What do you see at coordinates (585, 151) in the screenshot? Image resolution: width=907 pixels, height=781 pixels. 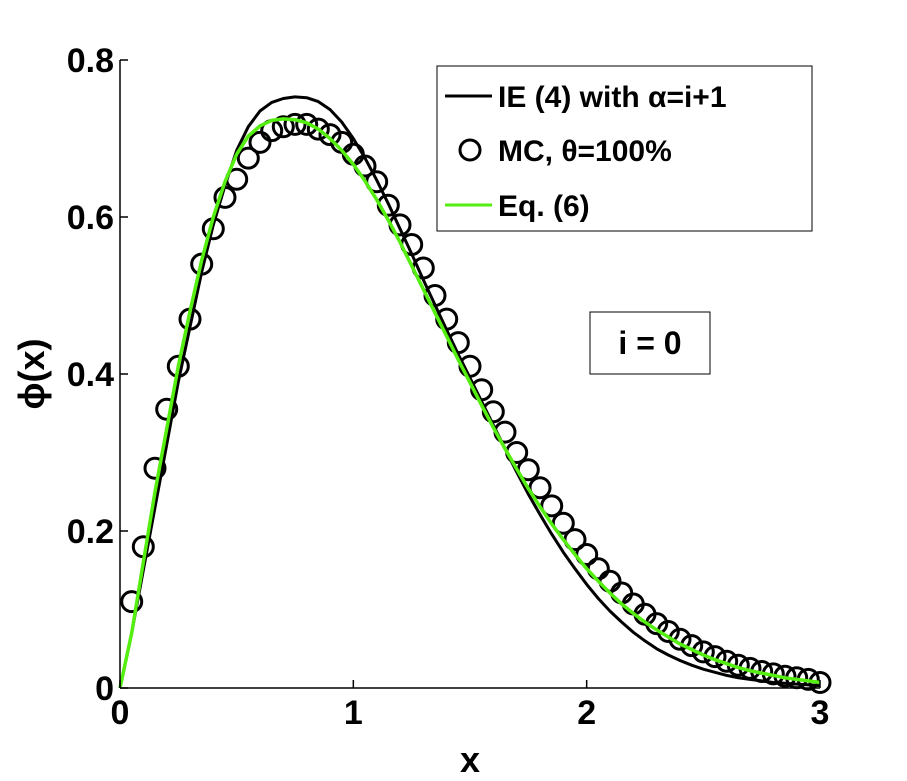 I see `legend-label-mc: MC, θ=100%` at bounding box center [585, 151].